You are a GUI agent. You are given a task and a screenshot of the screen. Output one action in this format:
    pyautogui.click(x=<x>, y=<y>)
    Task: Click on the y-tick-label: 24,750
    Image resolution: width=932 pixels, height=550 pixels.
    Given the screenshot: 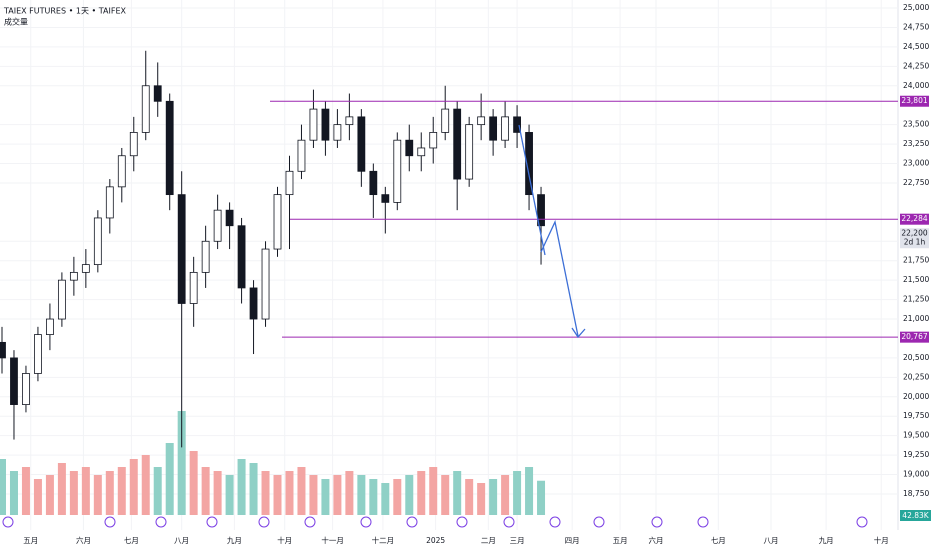 What is the action you would take?
    pyautogui.click(x=916, y=26)
    